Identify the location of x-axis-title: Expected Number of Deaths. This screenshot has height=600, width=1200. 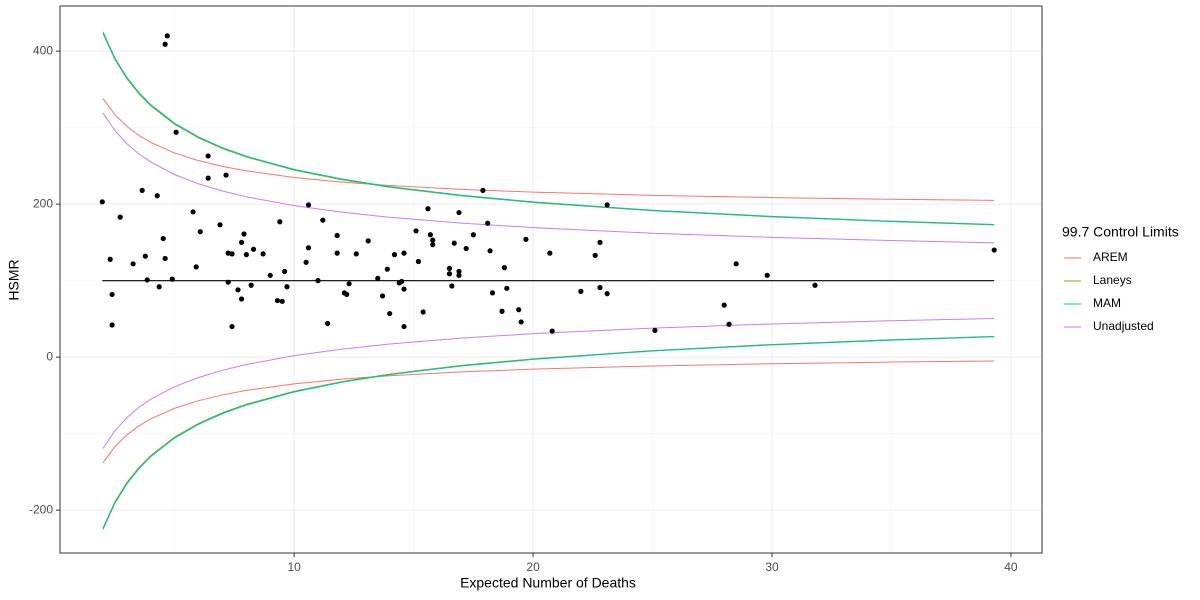
(548, 583).